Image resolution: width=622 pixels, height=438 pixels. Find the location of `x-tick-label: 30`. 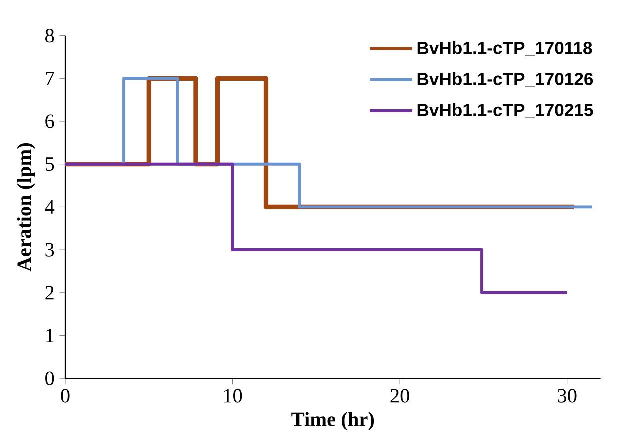

x-tick-label: 30 is located at coordinates (567, 396).